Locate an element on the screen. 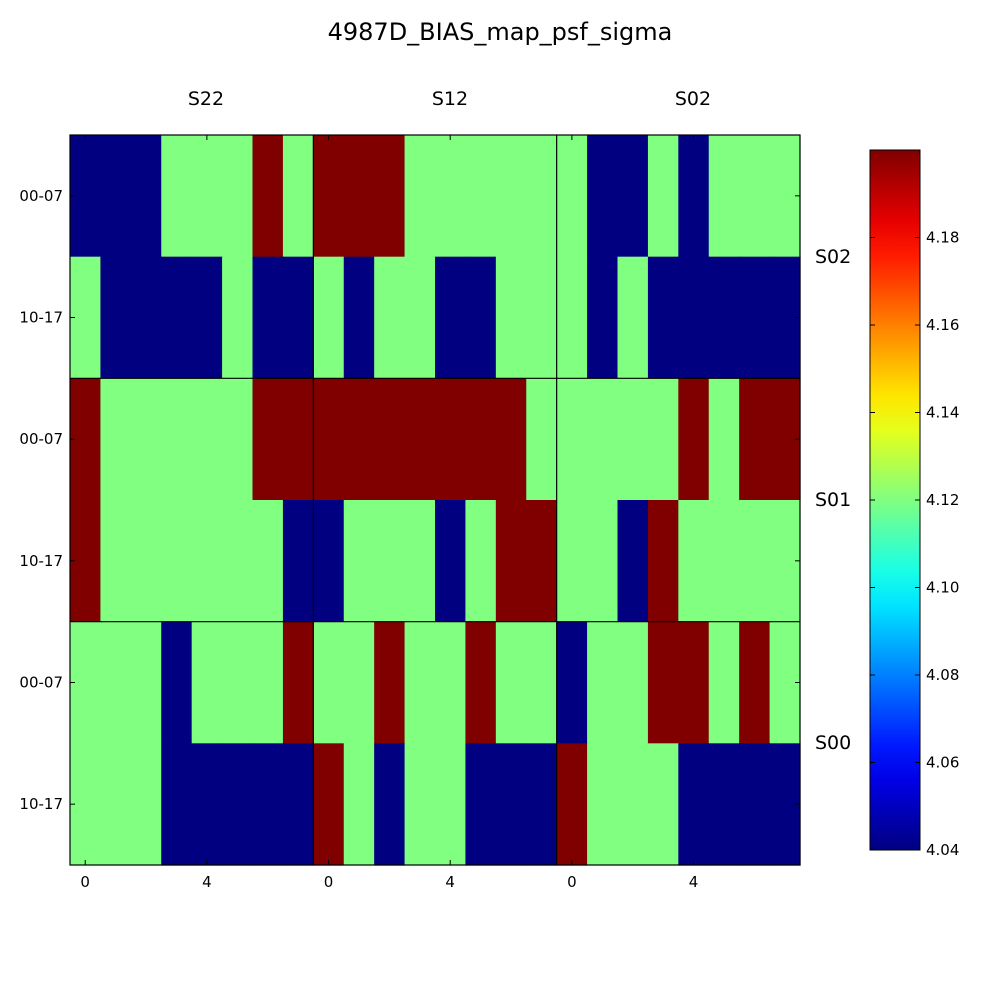 Image resolution: width=1000 pixels, height=1000 pixels. colorbar-tick-label: 4.10 is located at coordinates (942, 588).